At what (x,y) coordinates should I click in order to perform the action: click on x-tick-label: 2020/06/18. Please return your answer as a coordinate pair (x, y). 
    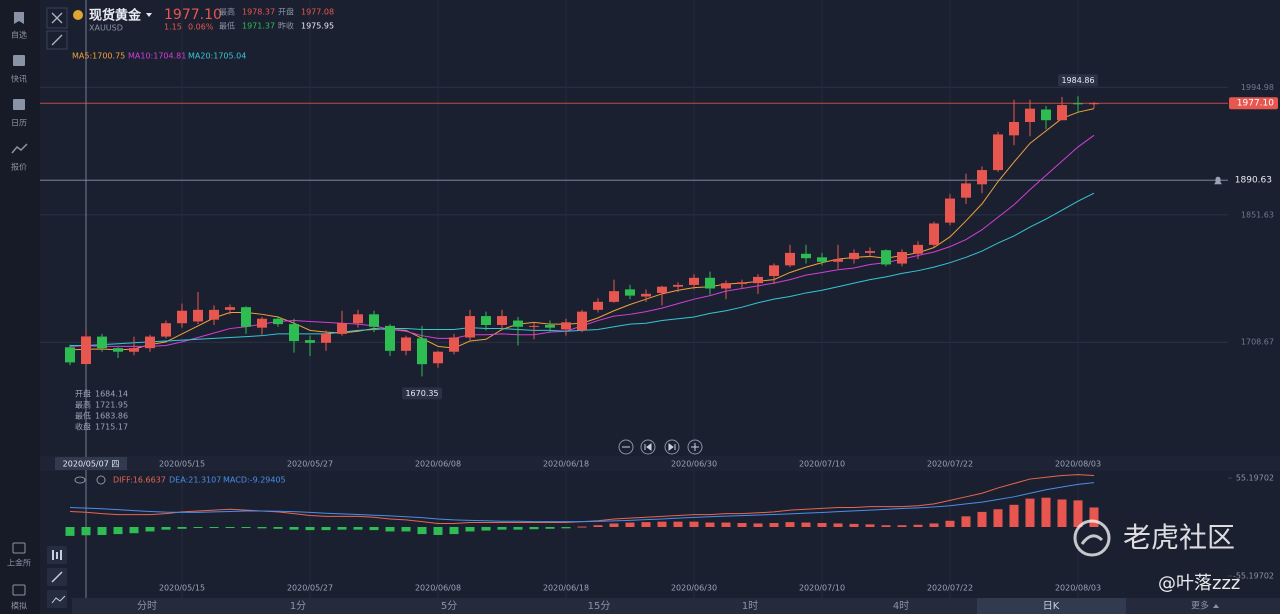
    Looking at the image, I should click on (566, 588).